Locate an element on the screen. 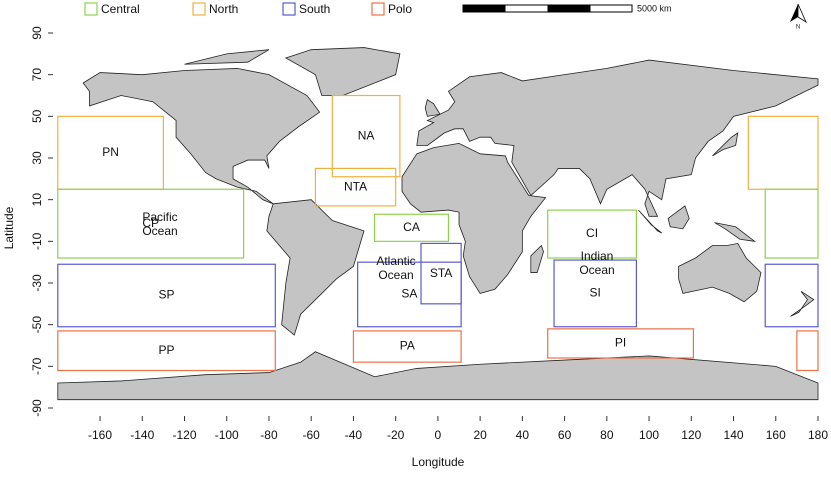 Image resolution: width=831 pixels, height=483 pixels. region-label: STA is located at coordinates (441, 273).